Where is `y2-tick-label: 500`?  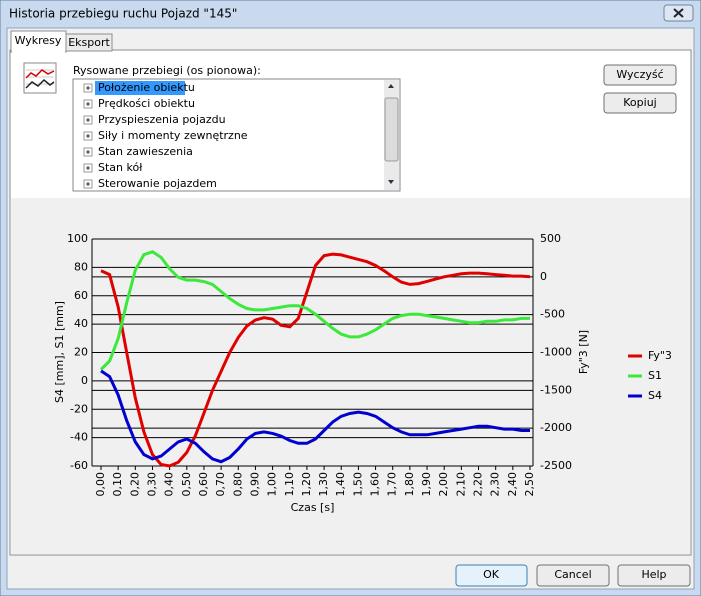
y2-tick-label: 500 is located at coordinates (550, 238).